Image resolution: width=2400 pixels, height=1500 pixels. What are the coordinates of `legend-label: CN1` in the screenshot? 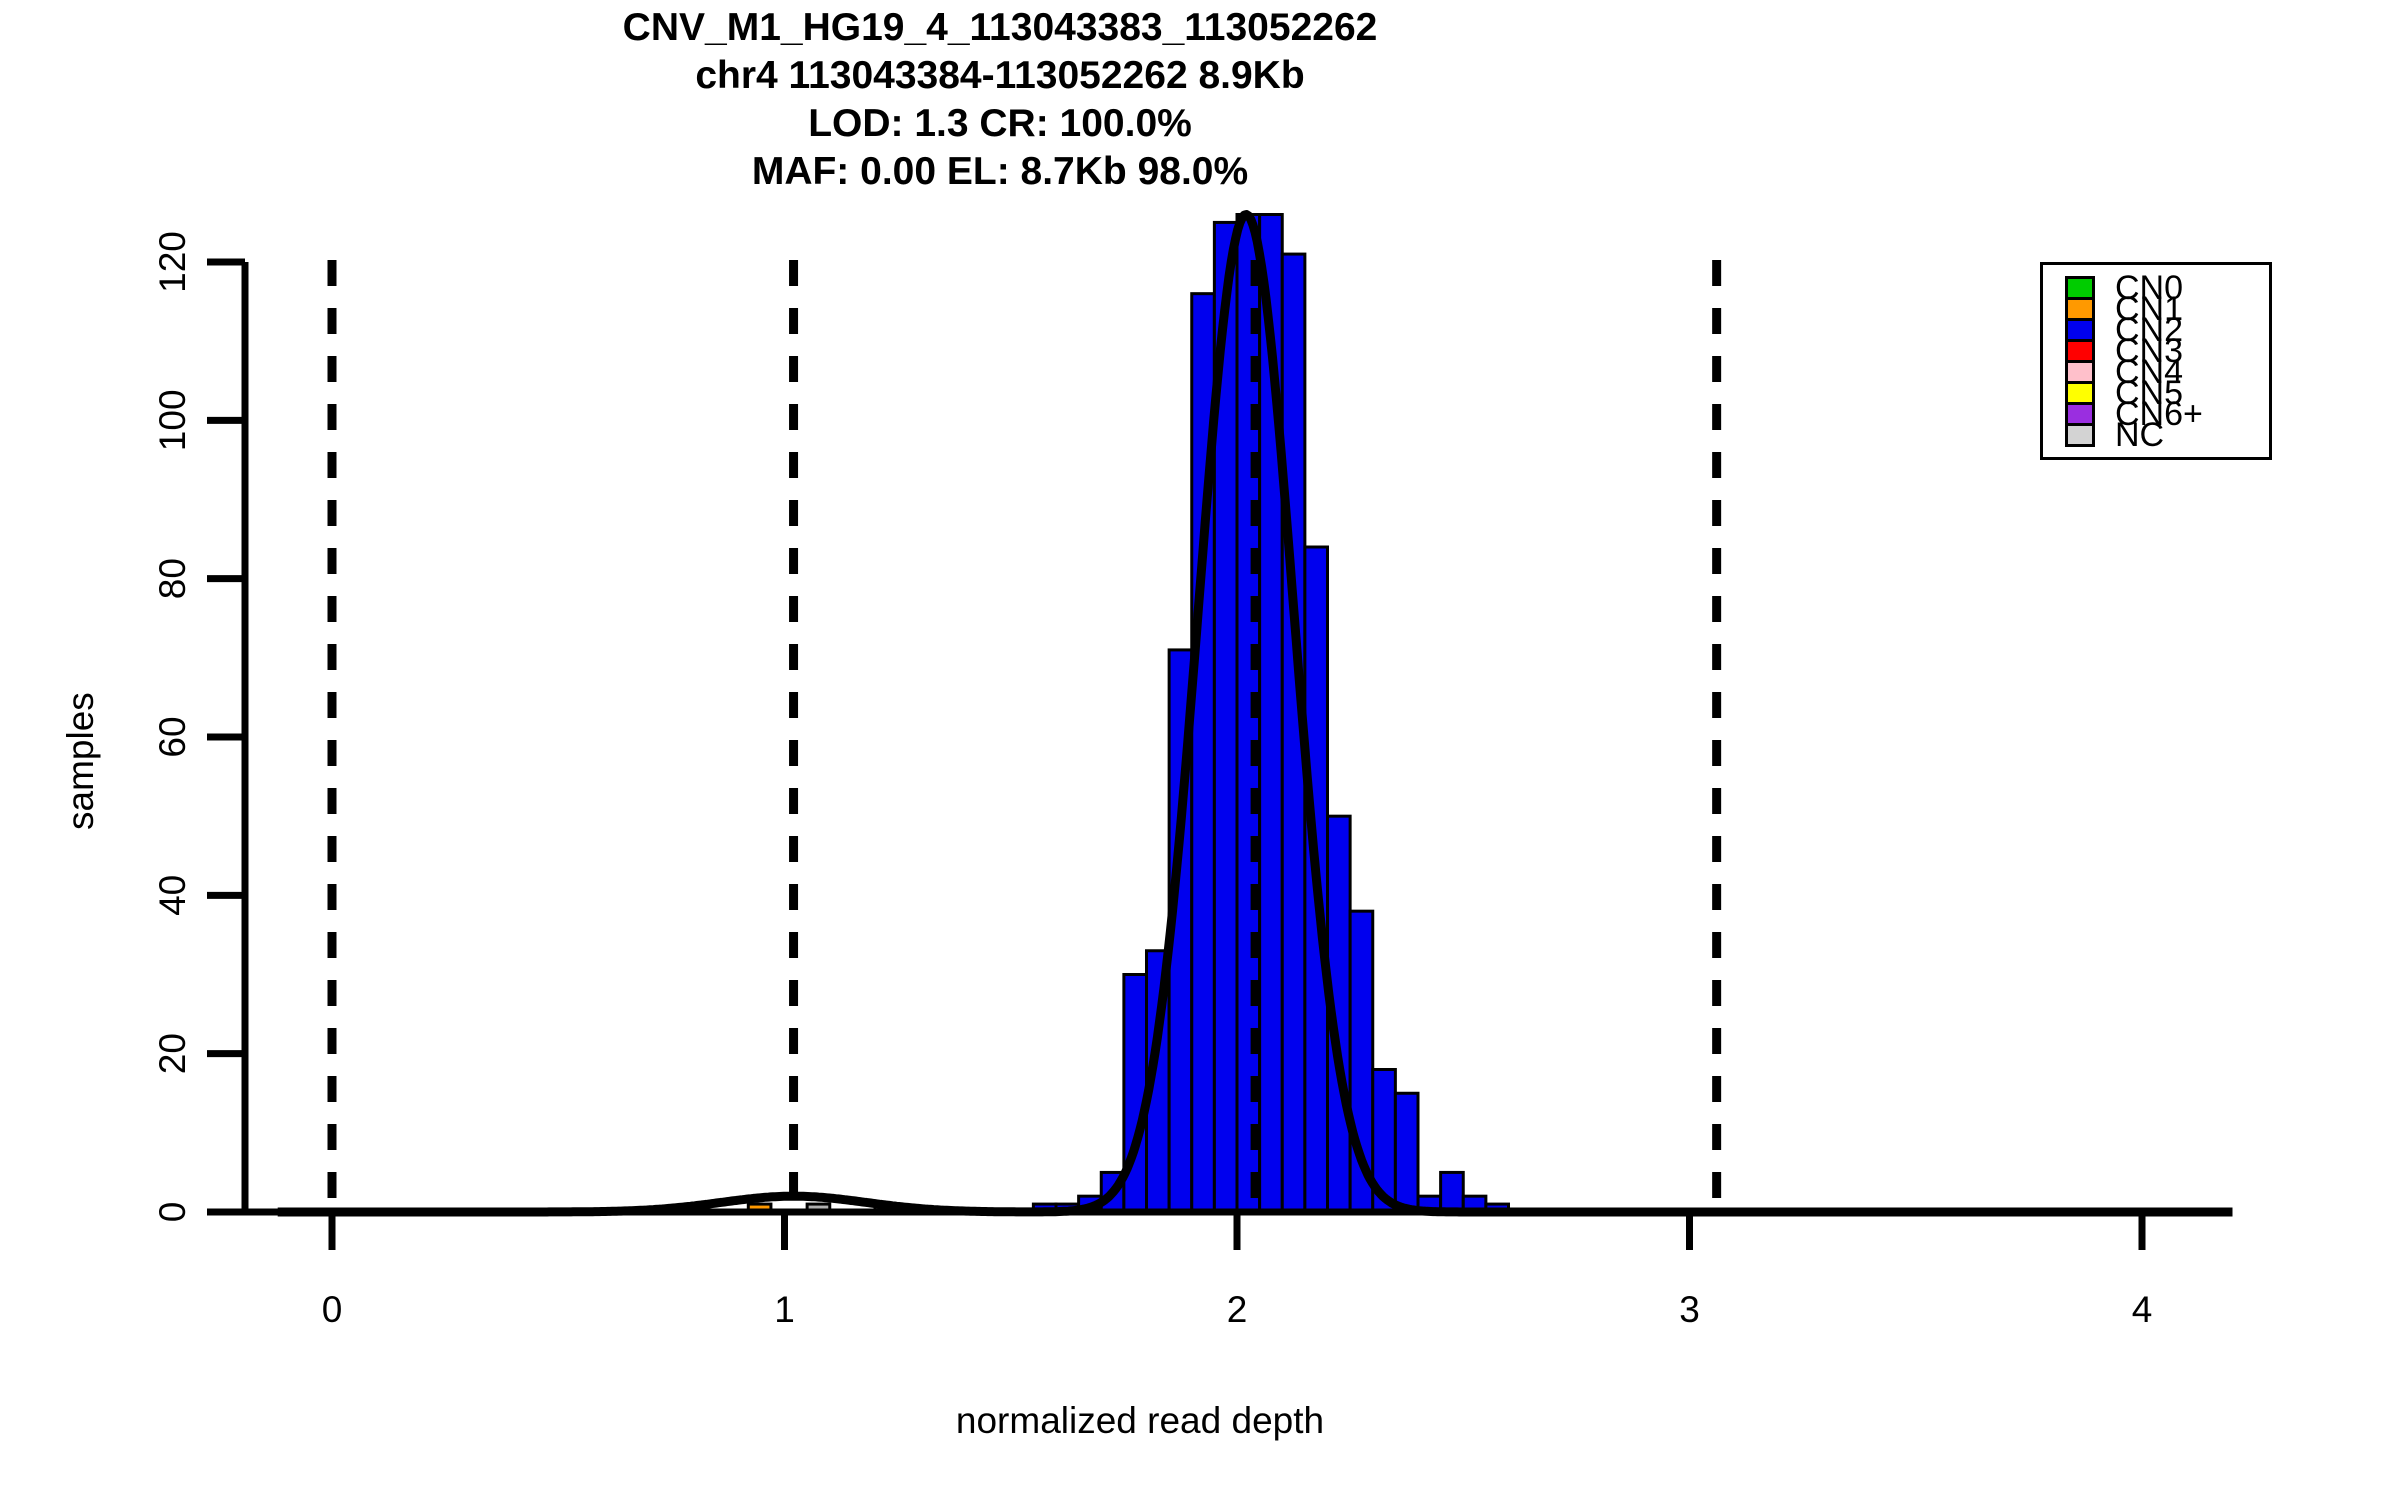 It's located at (2149, 309).